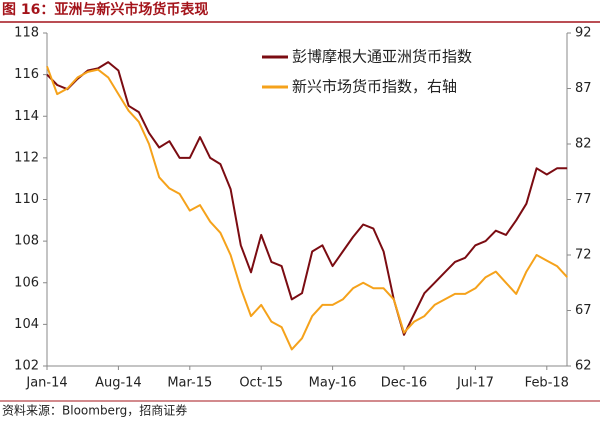 This screenshot has height=421, width=600. Describe the element at coordinates (26, 282) in the screenshot. I see `y-tick-label: 106` at that location.